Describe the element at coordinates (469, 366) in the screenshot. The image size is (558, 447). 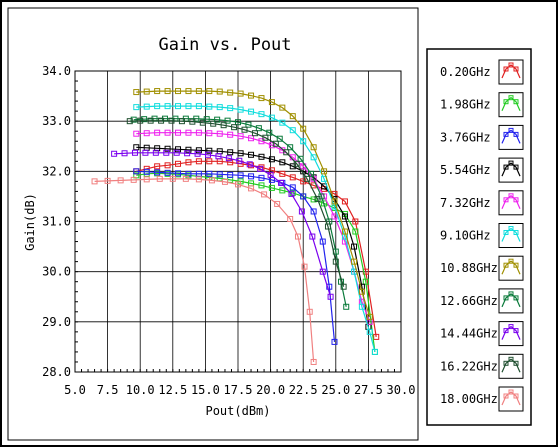
I see `legend-label: 16.22GHz` at that location.